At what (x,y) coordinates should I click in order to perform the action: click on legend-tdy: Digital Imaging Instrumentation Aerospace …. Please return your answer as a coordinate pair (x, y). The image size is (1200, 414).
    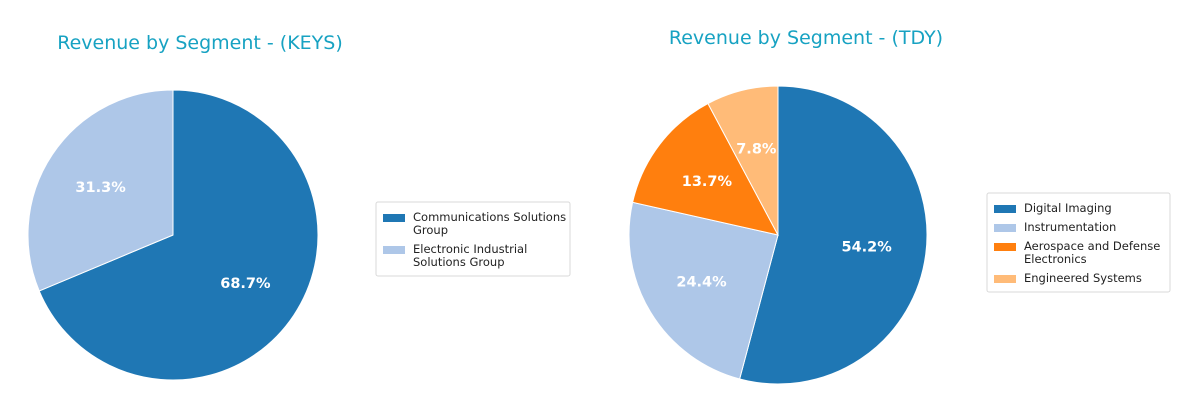
    Looking at the image, I should click on (1078, 242).